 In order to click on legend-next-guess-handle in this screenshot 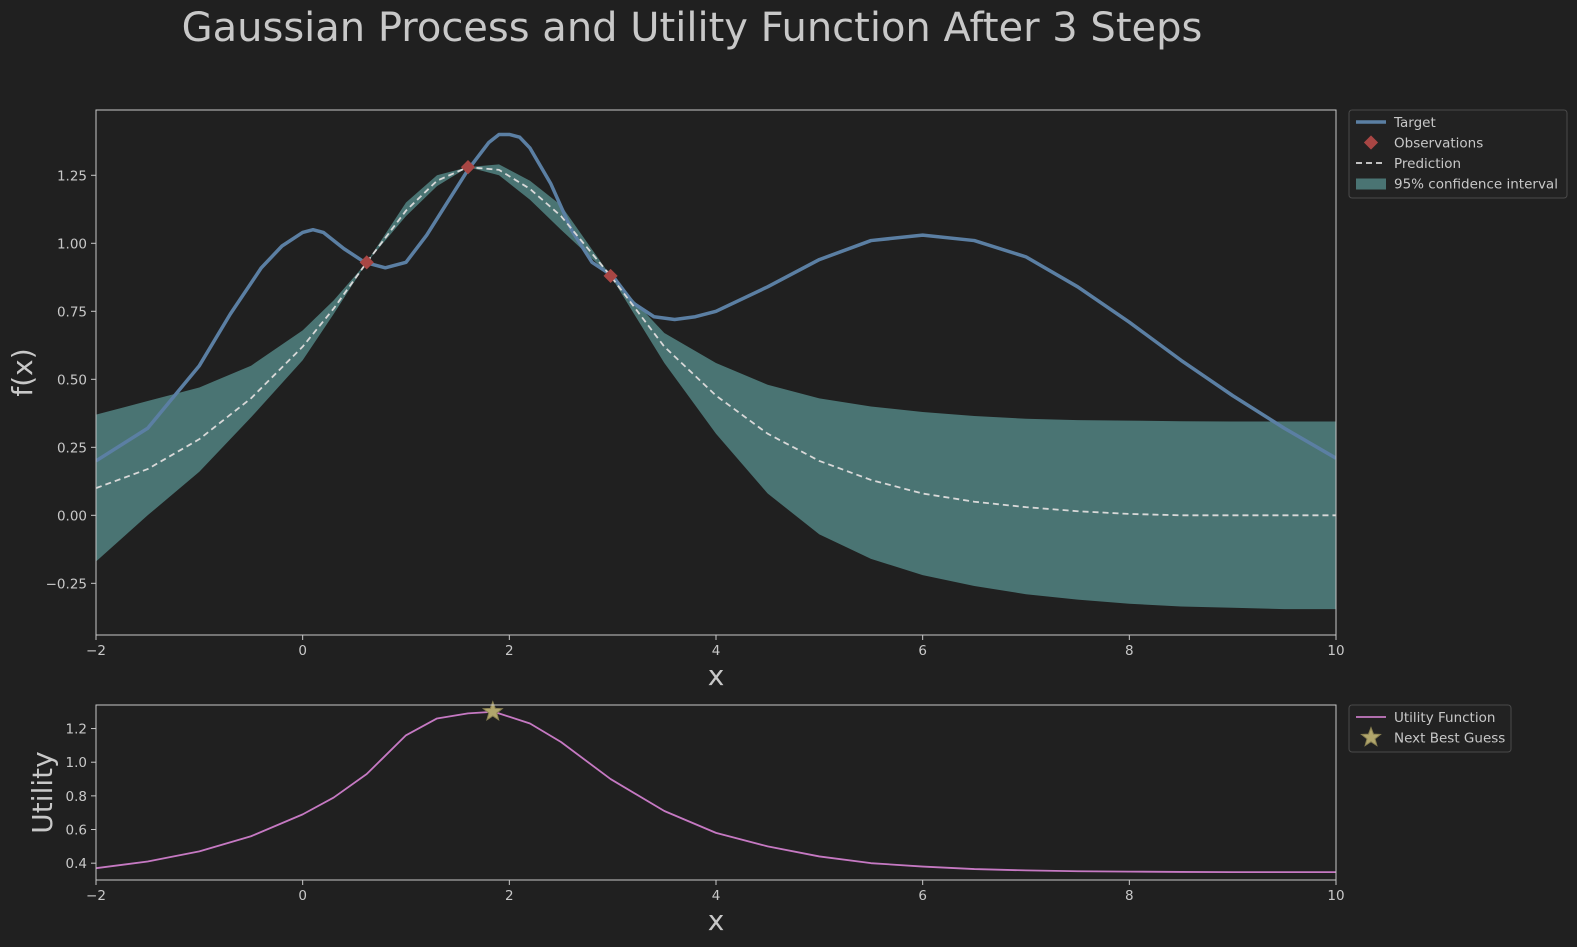, I will do `click(1371, 736)`.